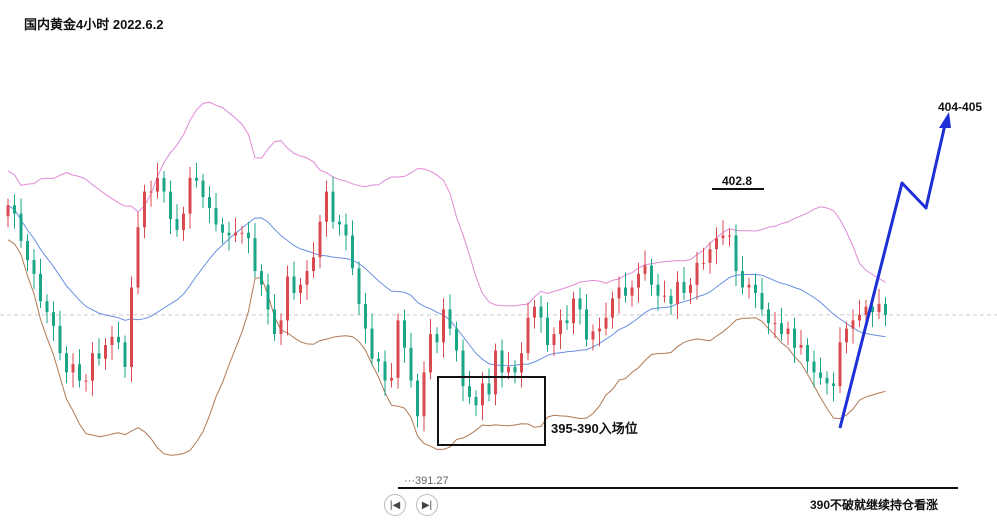 The width and height of the screenshot is (997, 527). What do you see at coordinates (427, 505) in the screenshot?
I see `next-button: ▶|` at bounding box center [427, 505].